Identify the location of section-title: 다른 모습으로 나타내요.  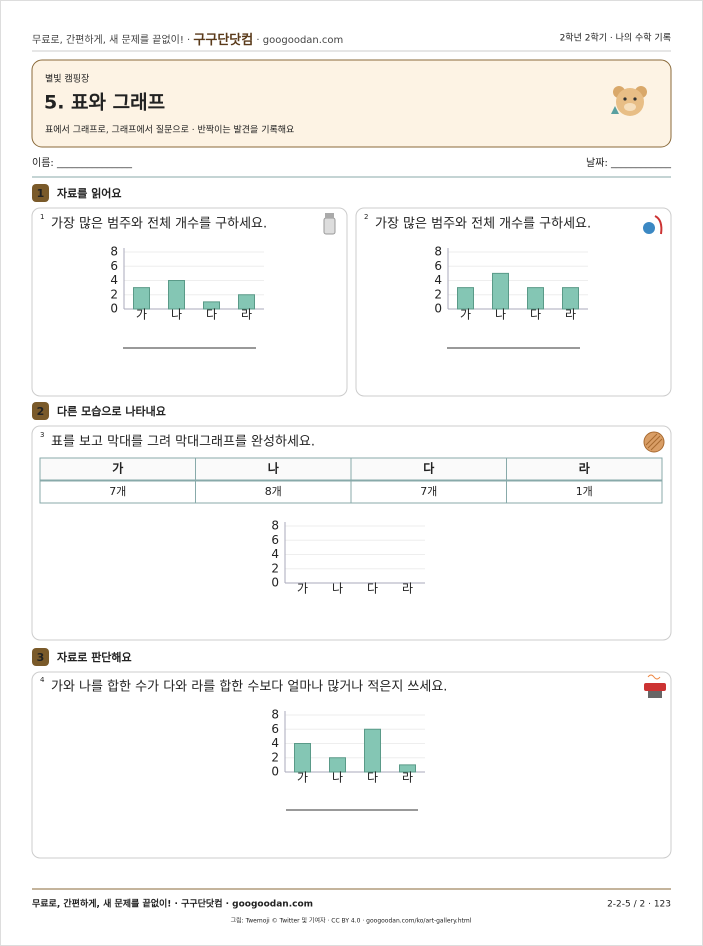
(111, 411).